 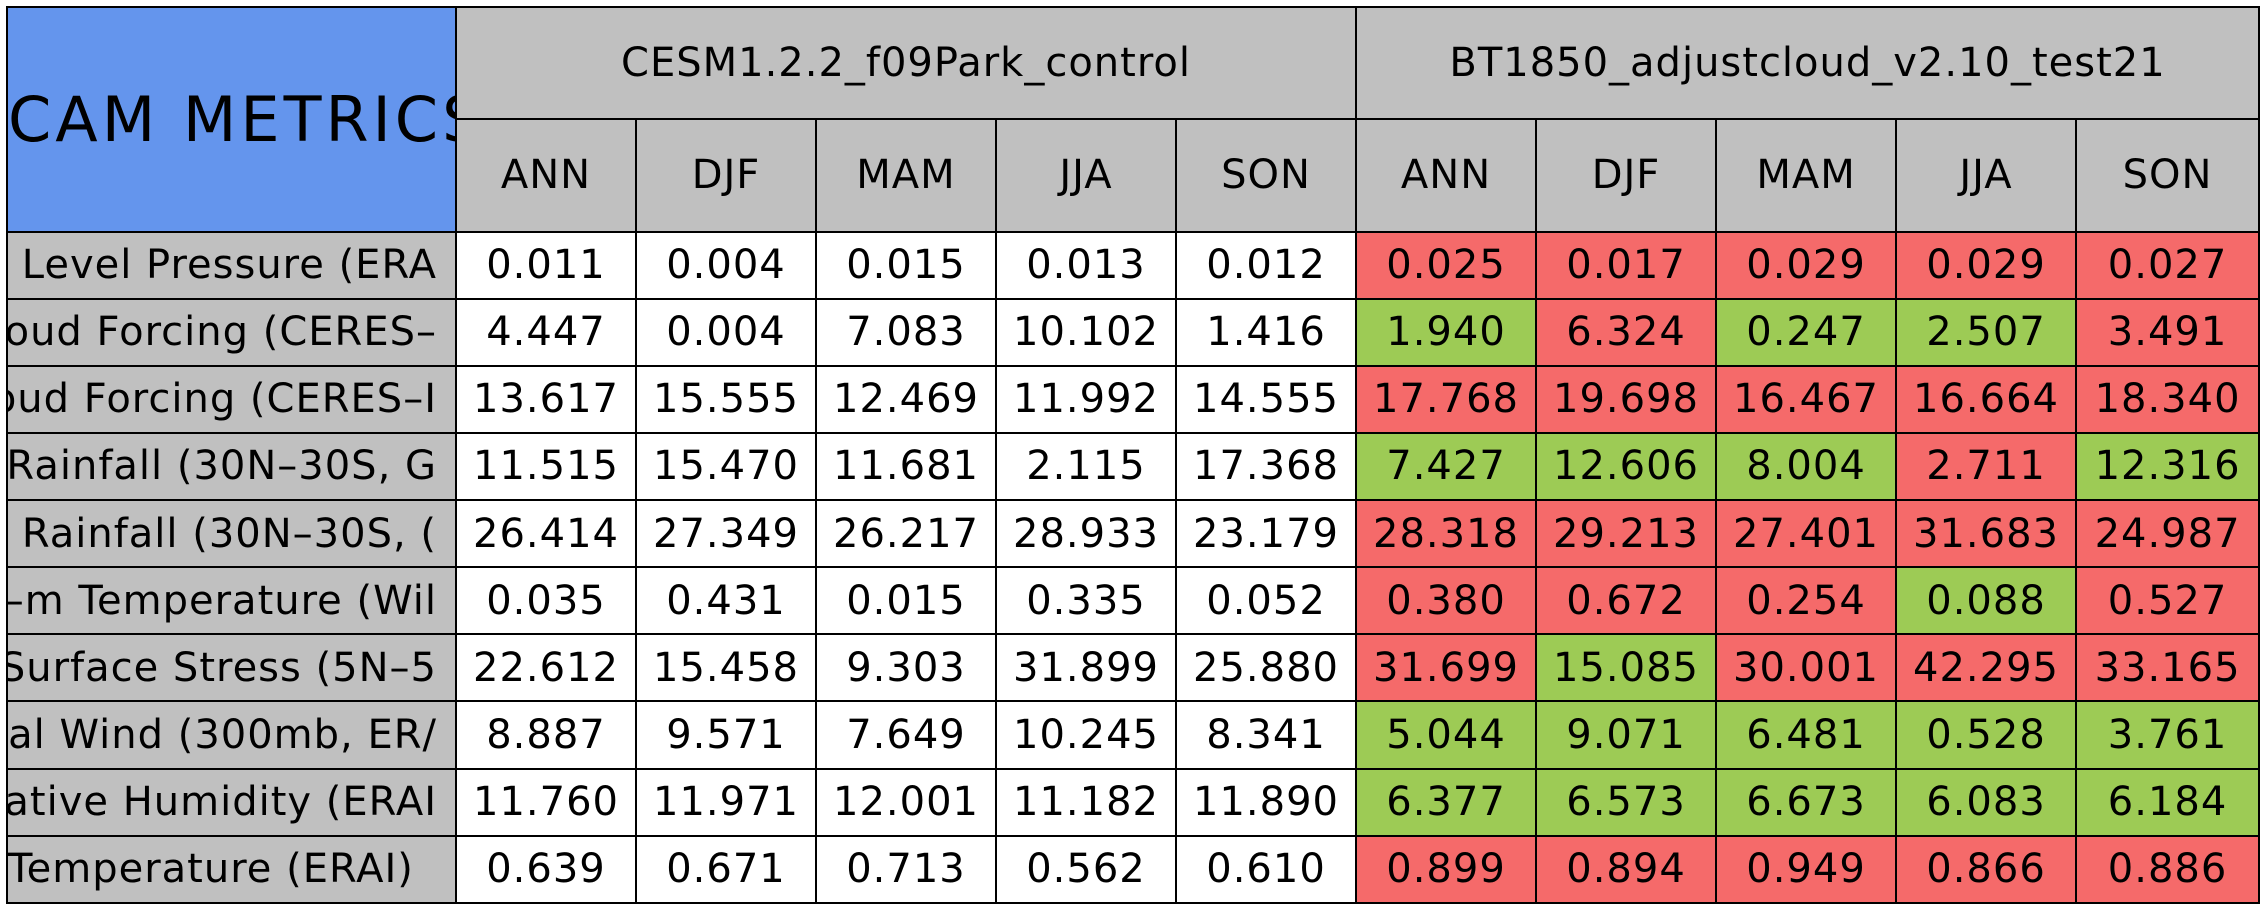 I want to click on control-value-cell: 0.610, so click(x=1266, y=869).